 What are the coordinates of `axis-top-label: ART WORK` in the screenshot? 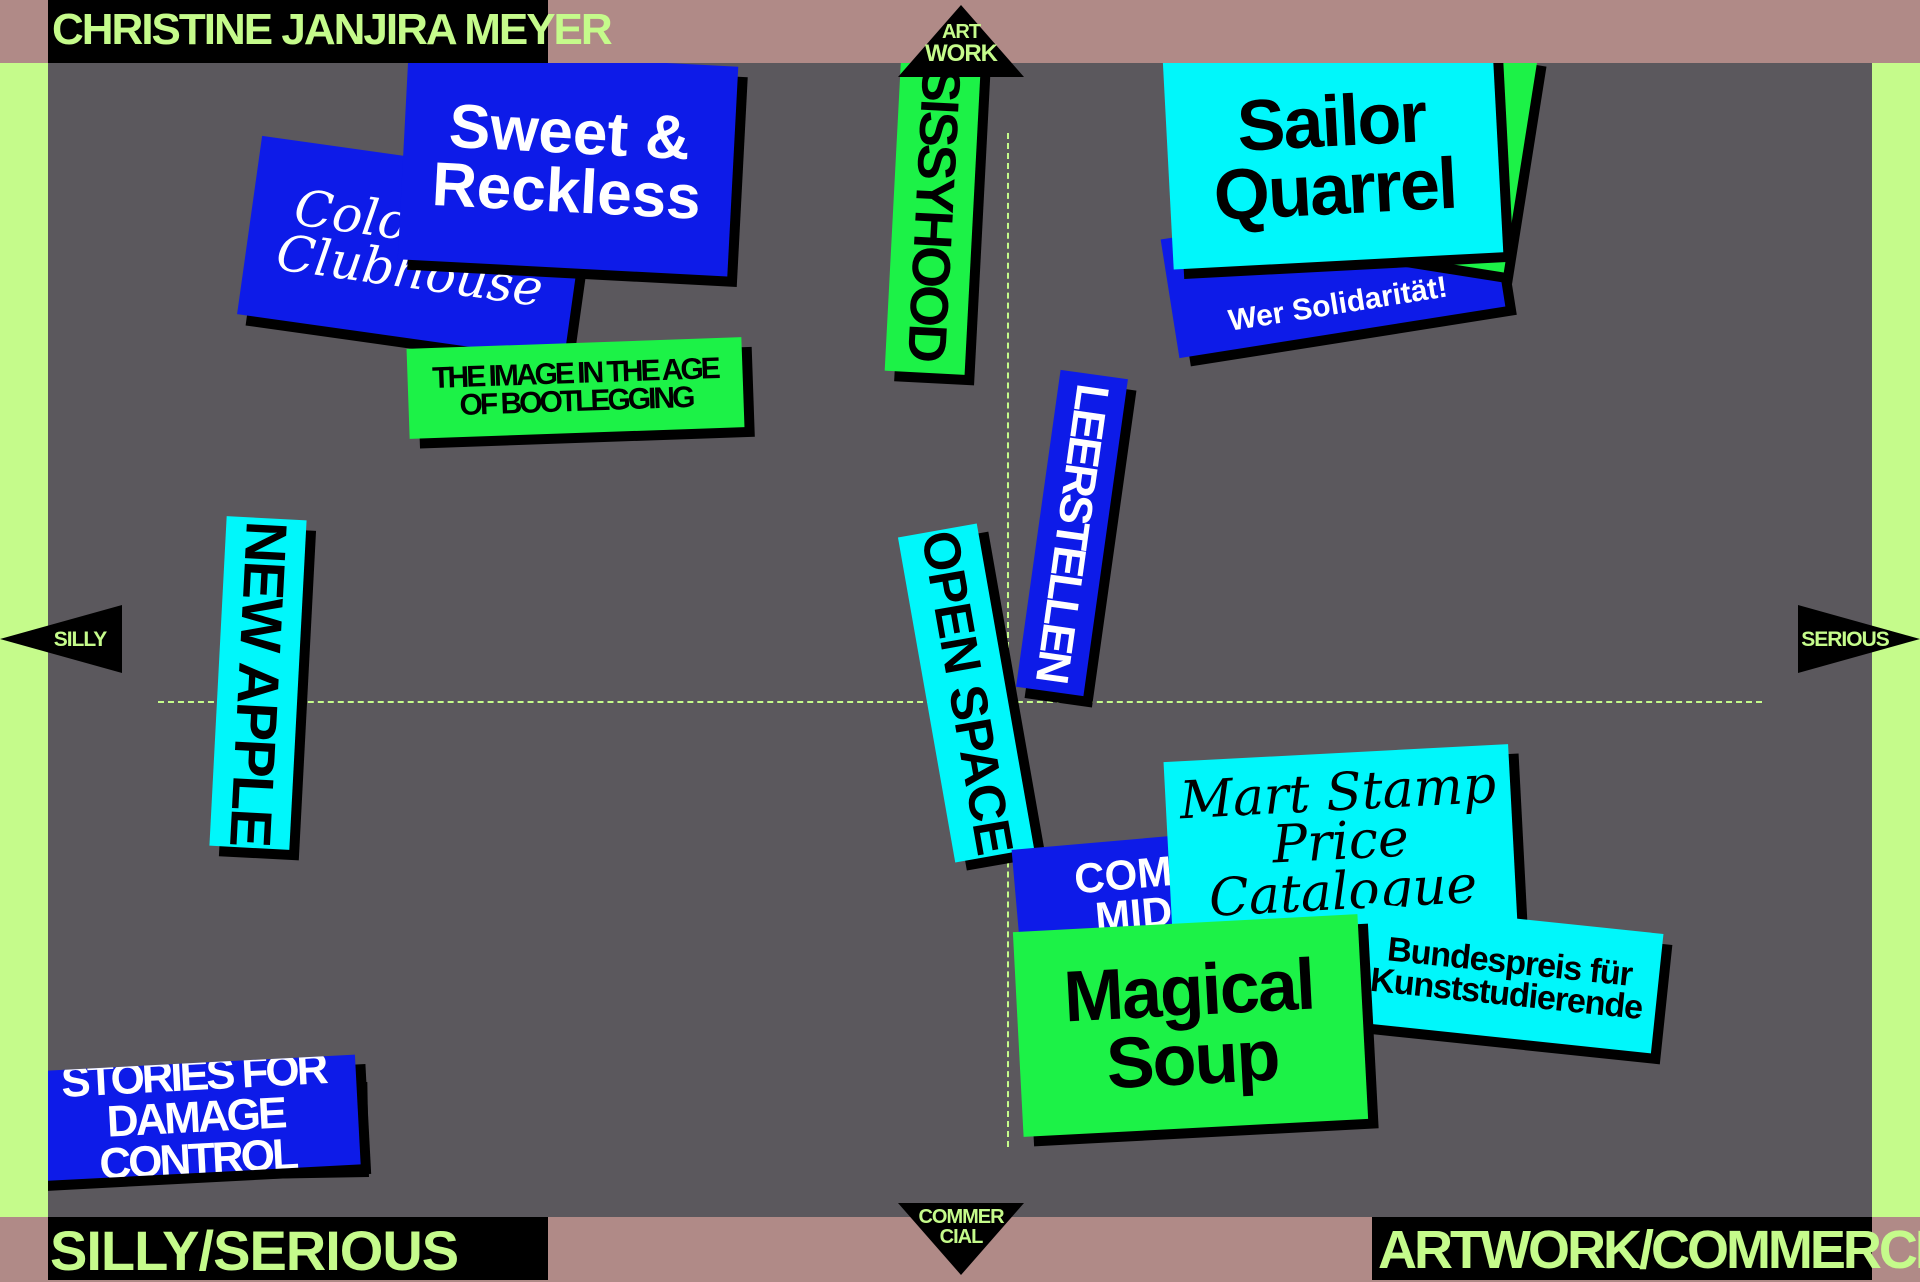 It's located at (961, 44).